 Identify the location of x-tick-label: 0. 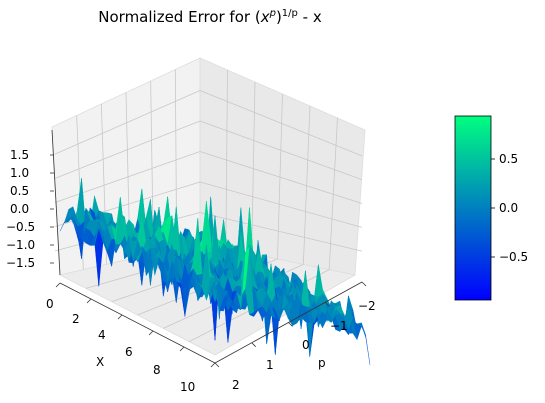
(50, 304).